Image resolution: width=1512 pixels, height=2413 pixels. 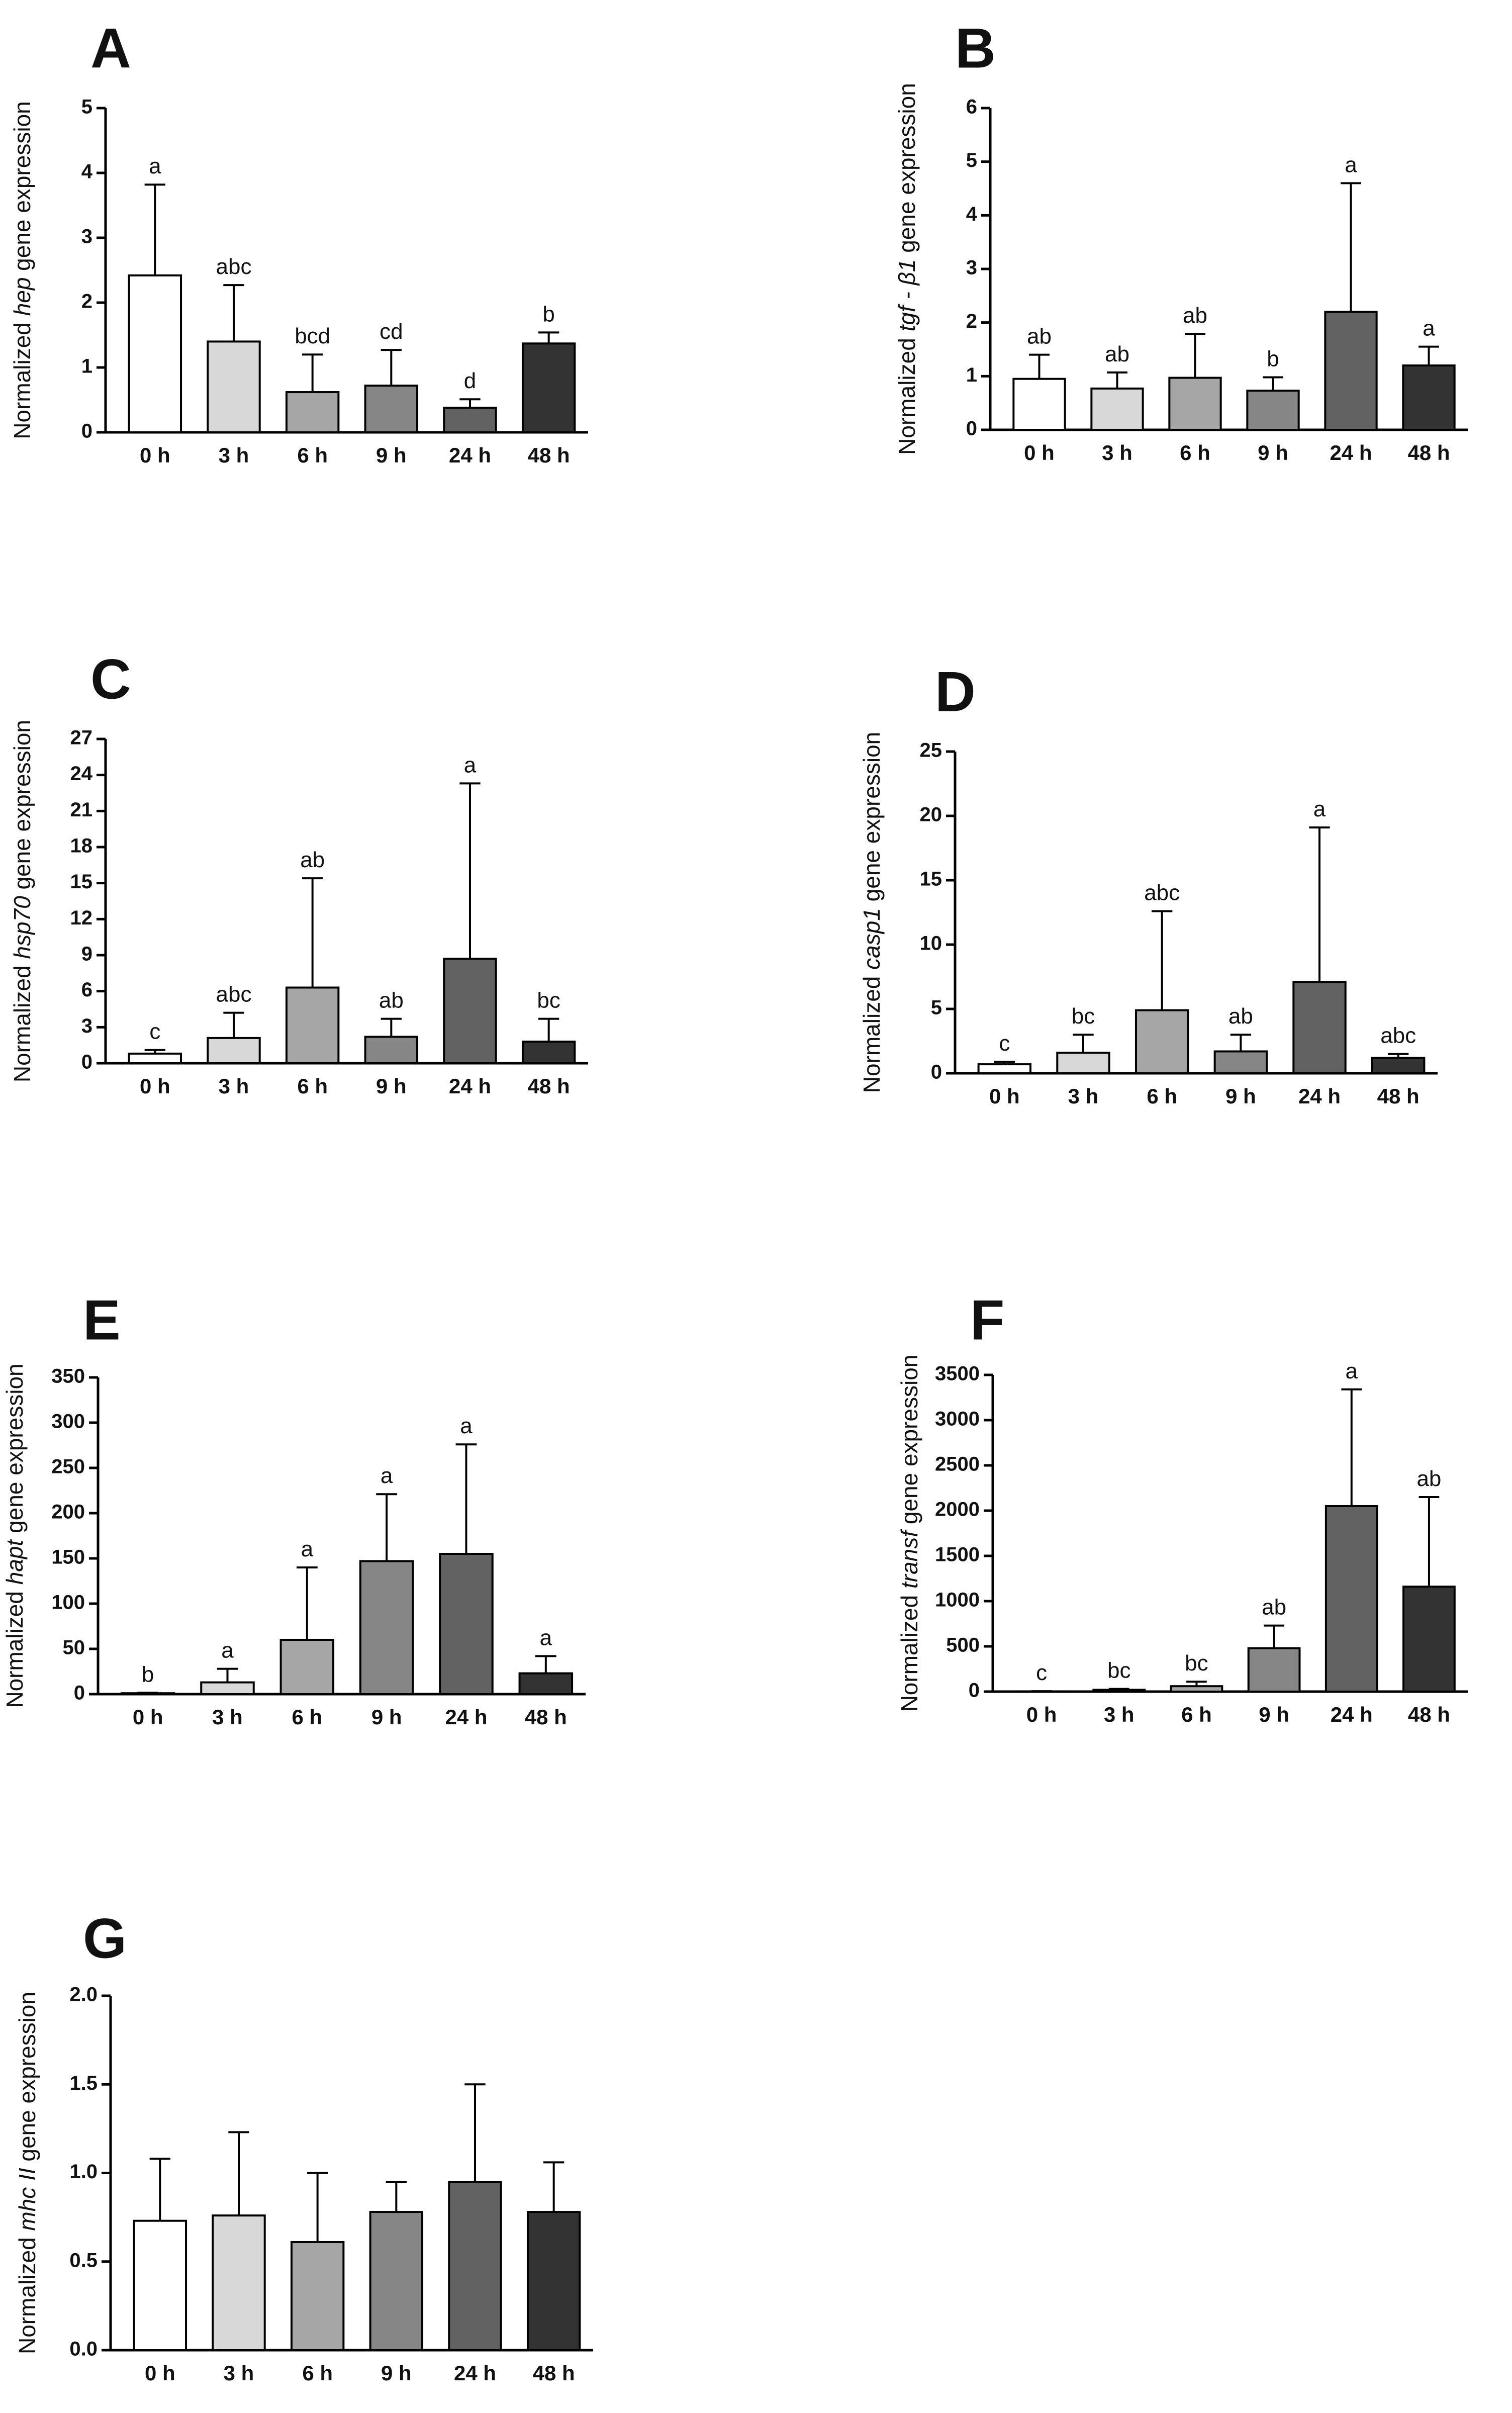 What do you see at coordinates (909, 1533) in the screenshot?
I see `y-axis-label: Normalized transf gene expression` at bounding box center [909, 1533].